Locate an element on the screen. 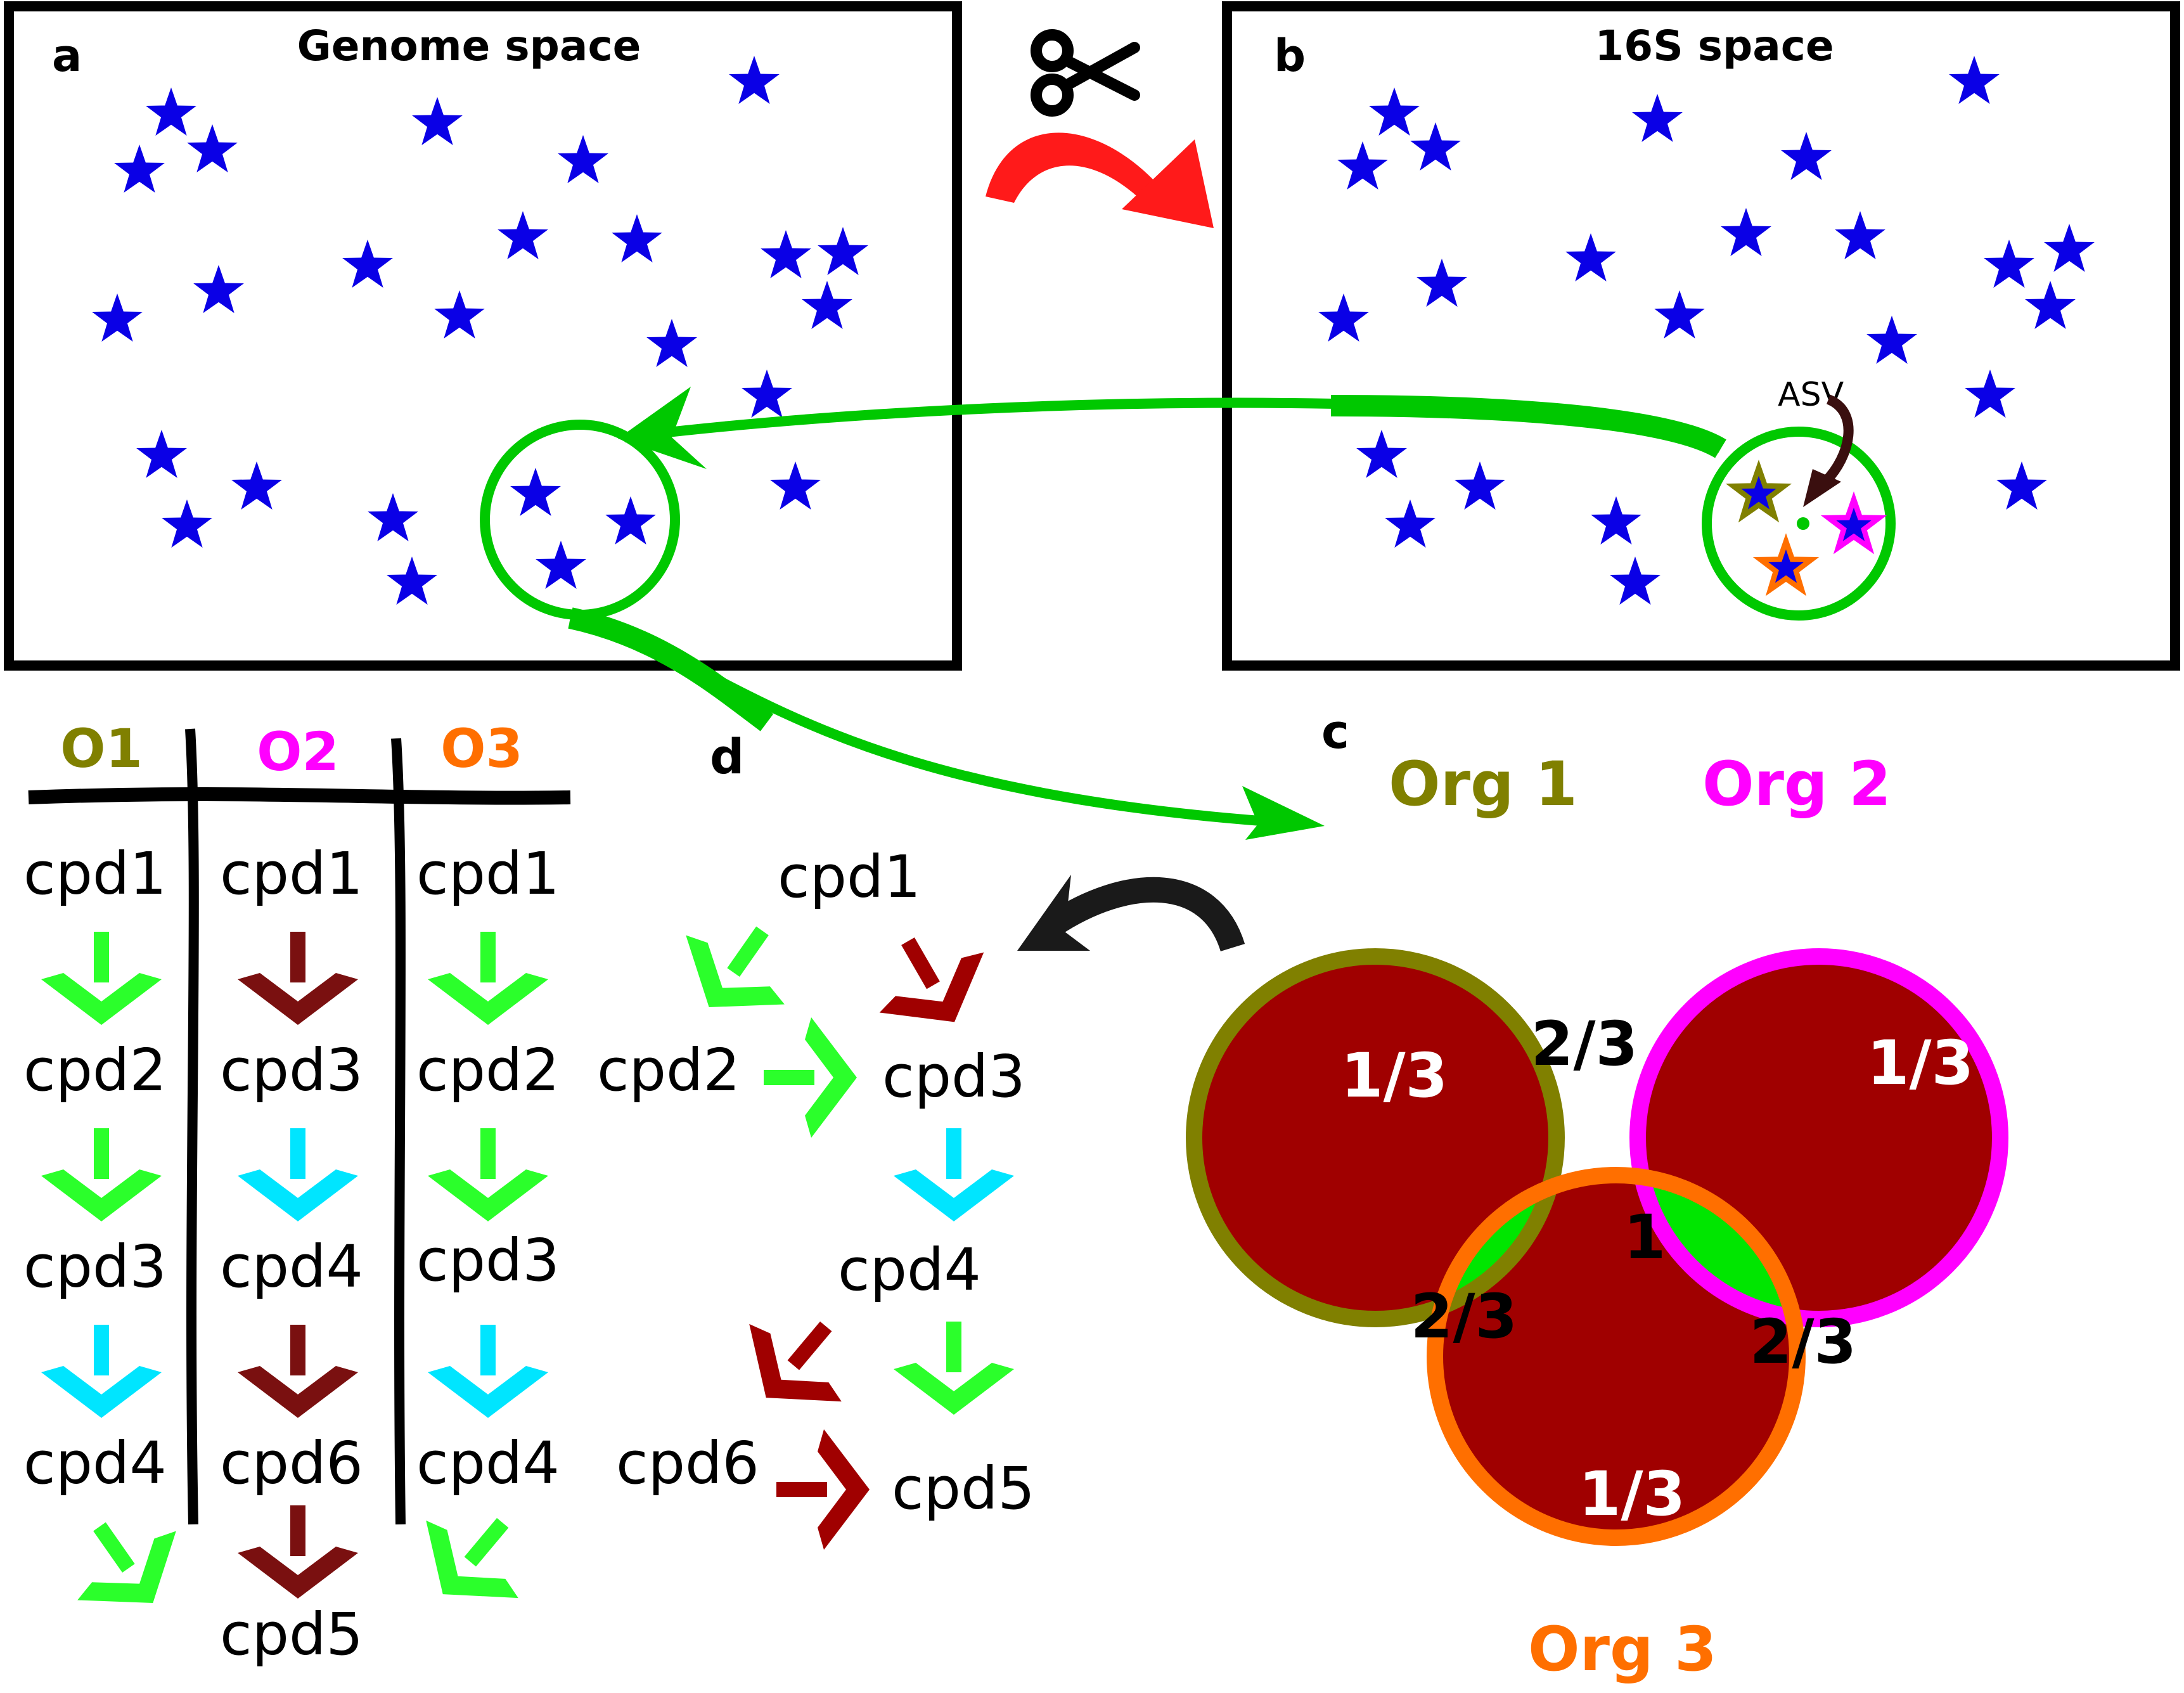 This screenshot has height=1693, width=2184. black-arrow-venn-to-d is located at coordinates (1144, 914).